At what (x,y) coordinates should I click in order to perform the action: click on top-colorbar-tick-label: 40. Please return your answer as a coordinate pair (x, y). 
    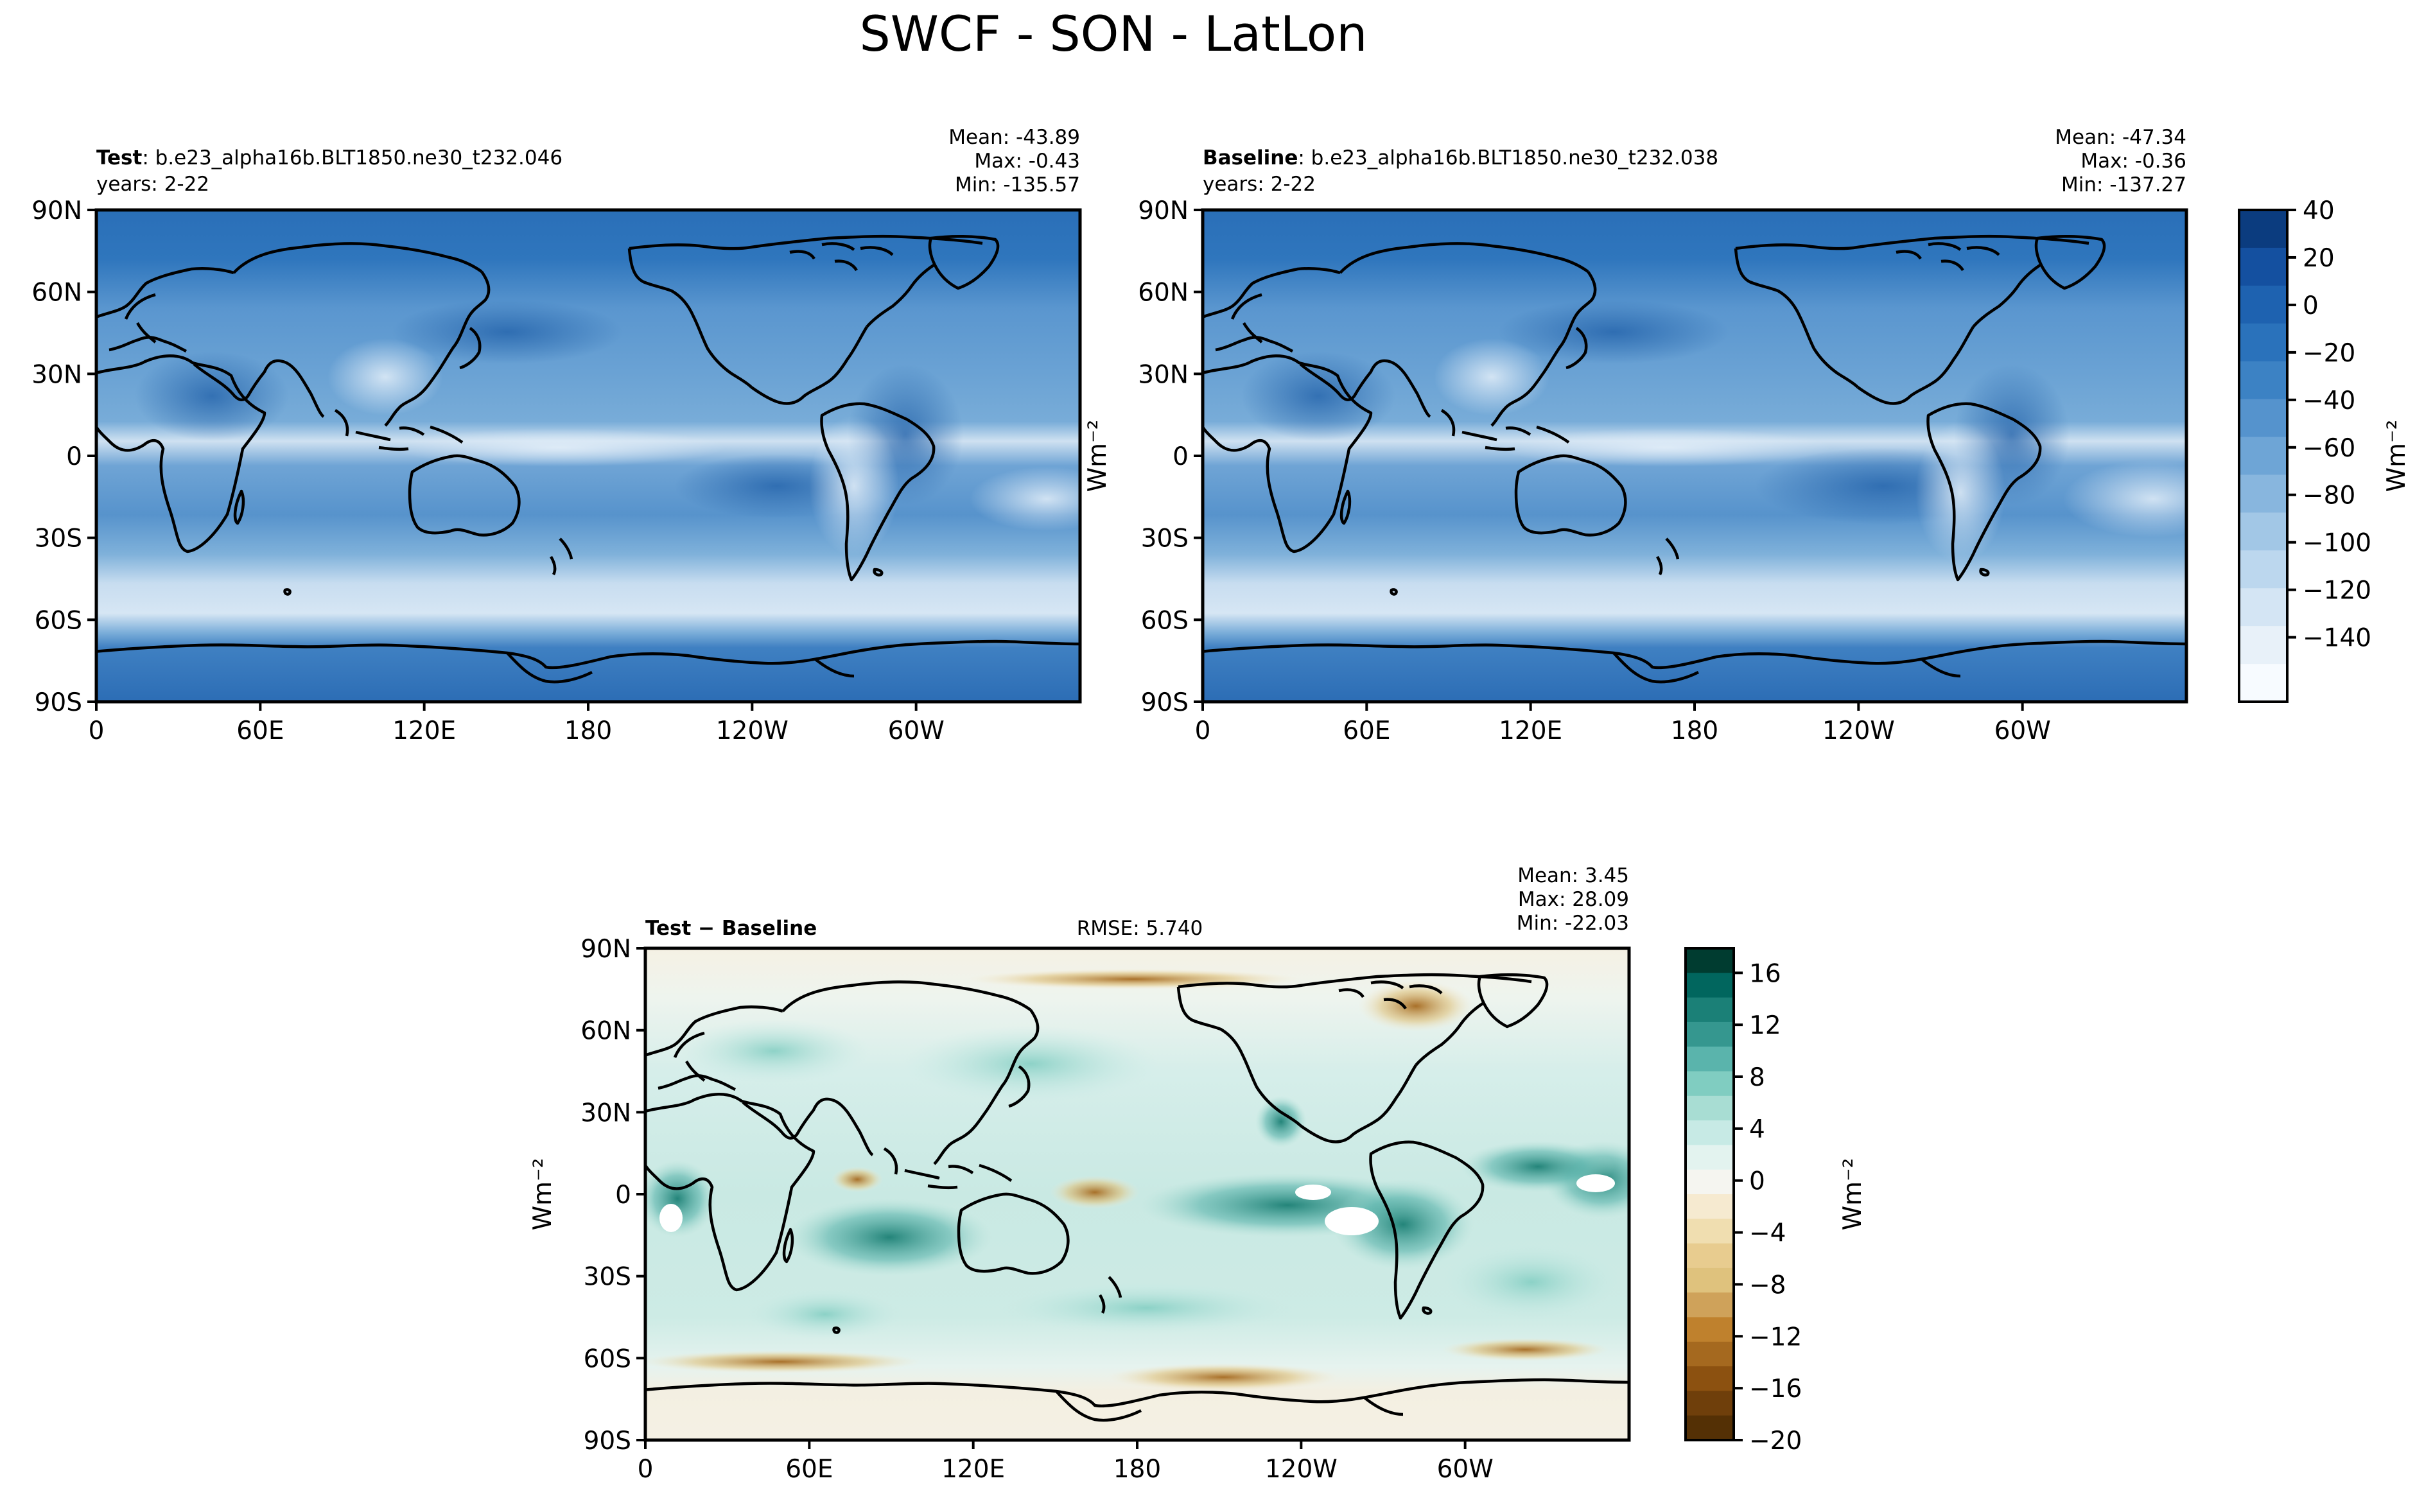
    Looking at the image, I should click on (2319, 210).